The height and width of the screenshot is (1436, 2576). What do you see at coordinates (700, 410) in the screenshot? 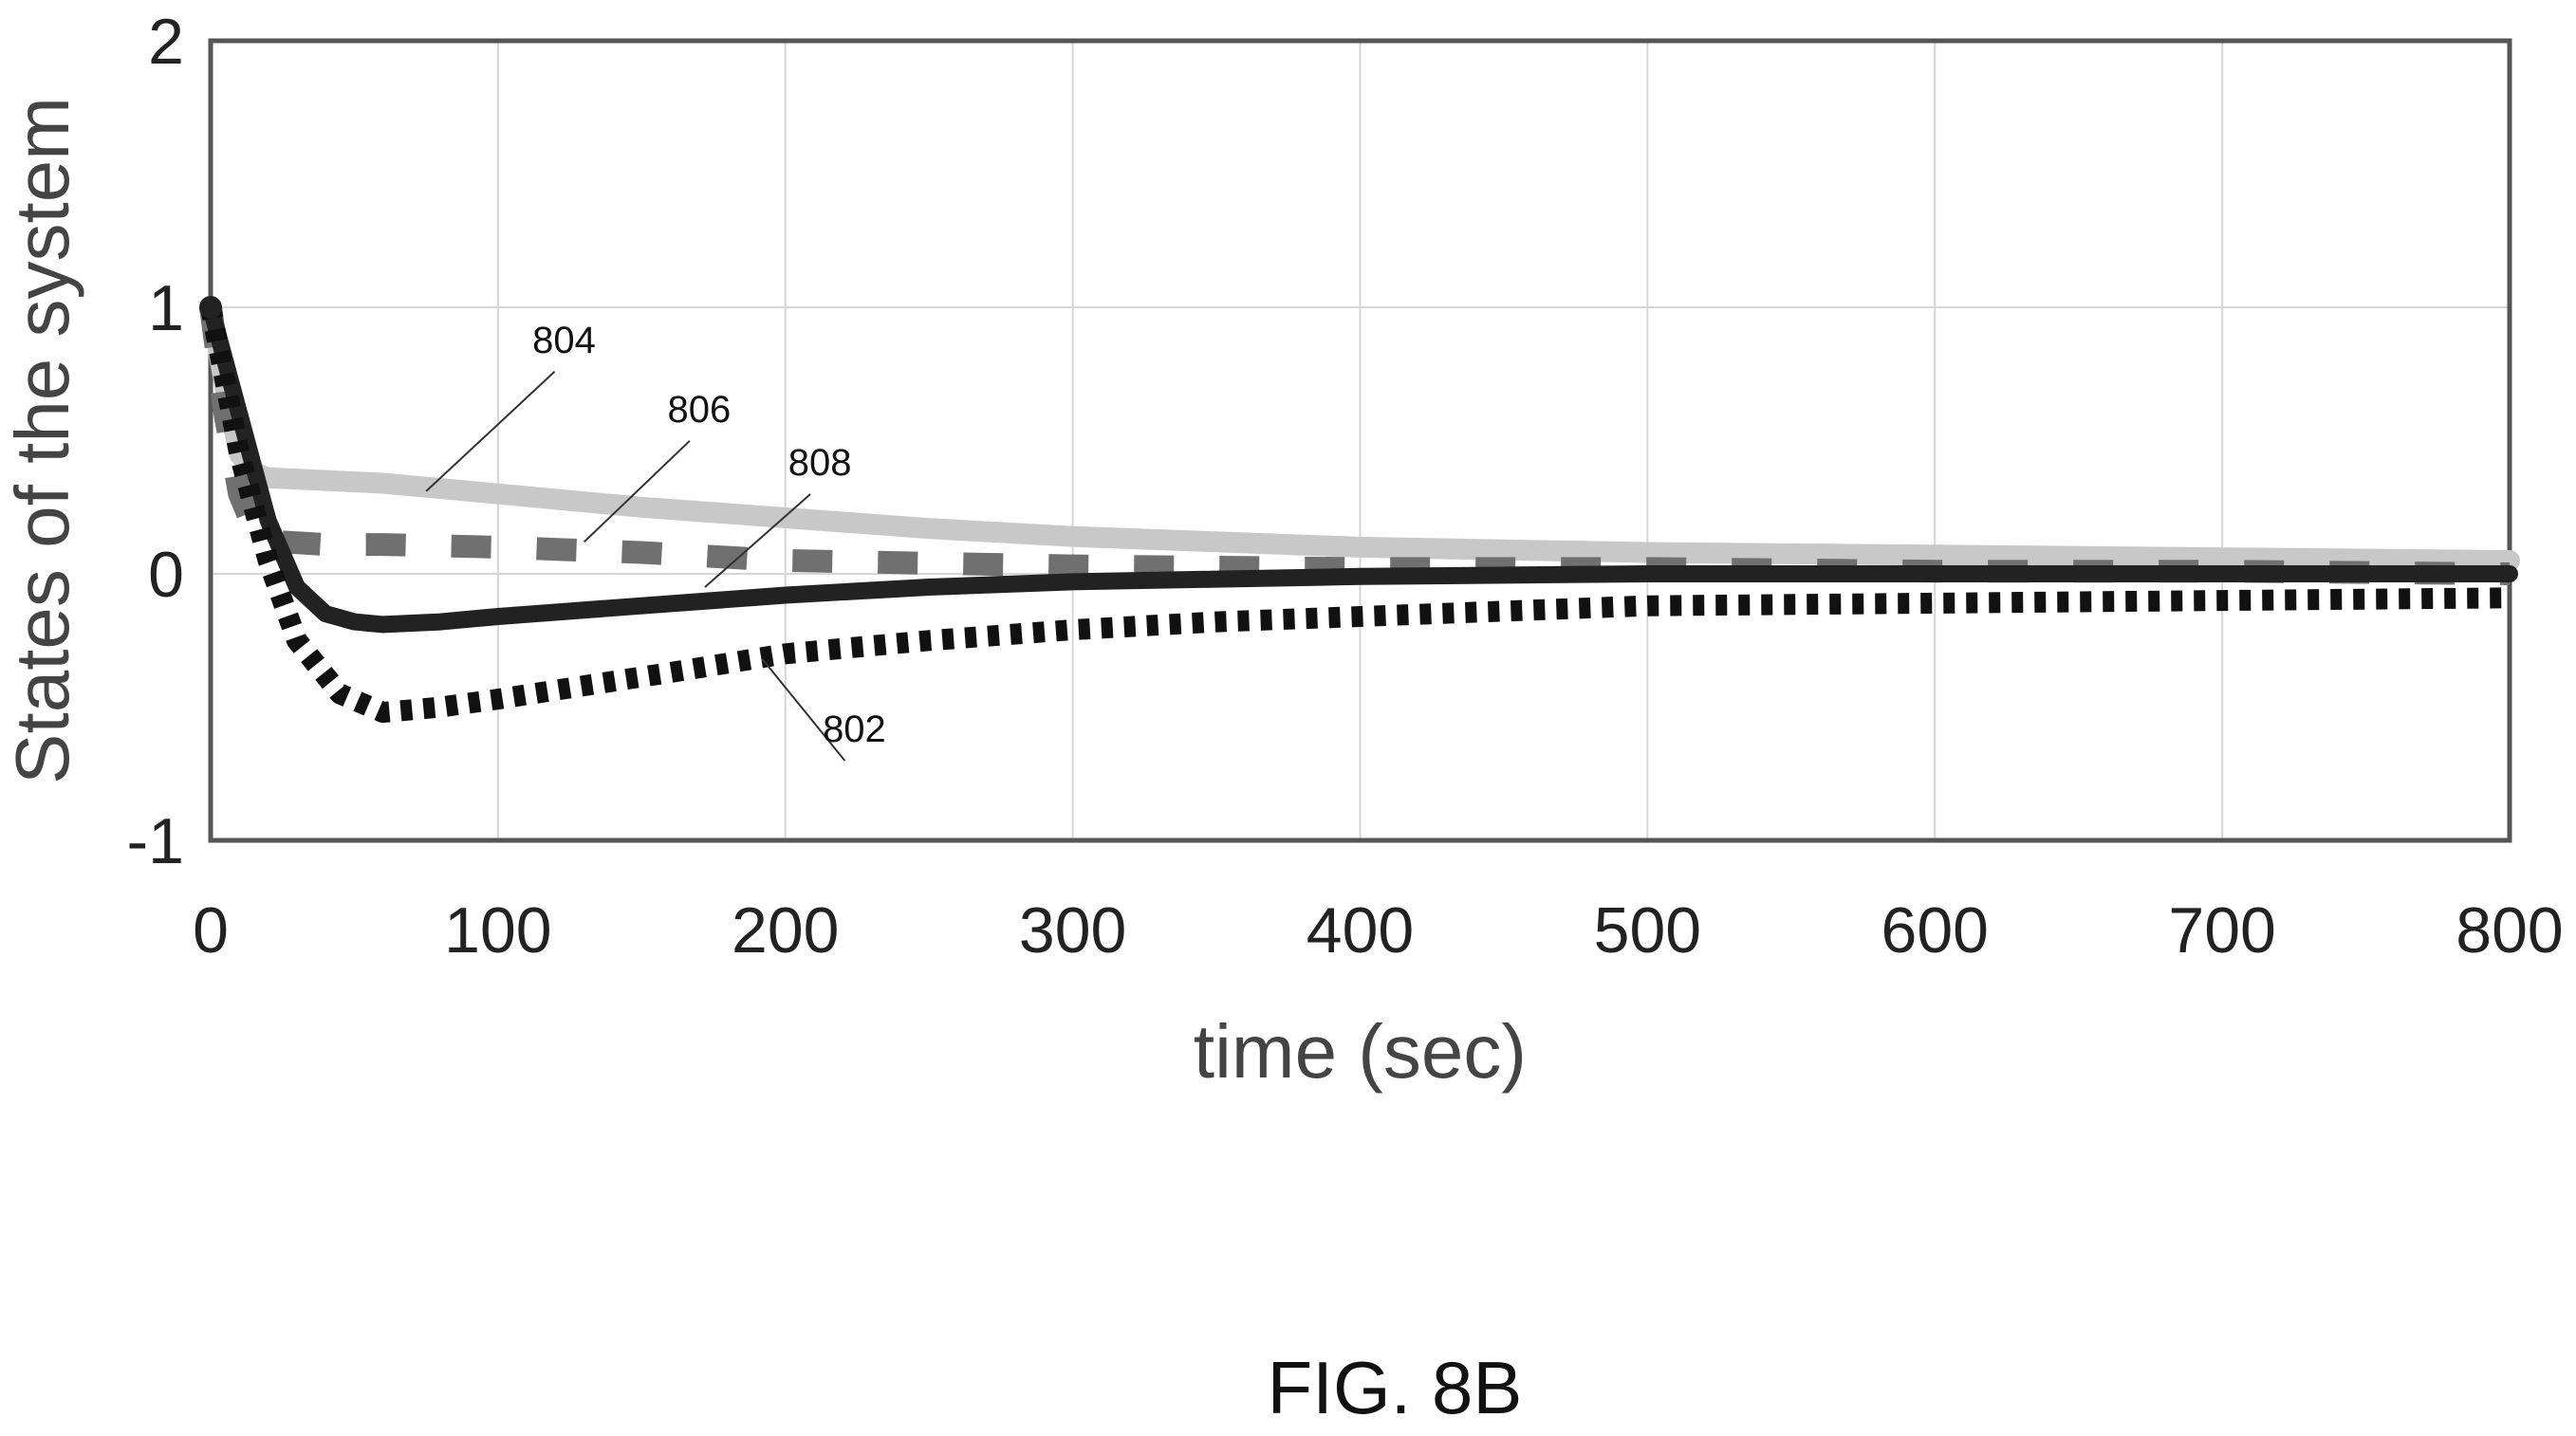
I see `reference-label-806: 806` at bounding box center [700, 410].